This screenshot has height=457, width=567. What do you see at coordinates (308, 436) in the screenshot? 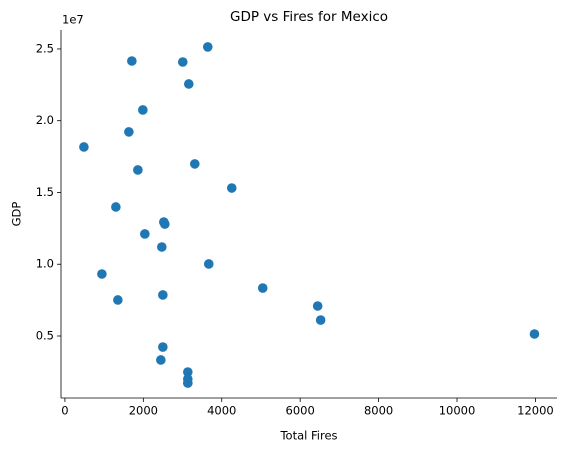
I see `x-axis-label: Total Fires` at bounding box center [308, 436].